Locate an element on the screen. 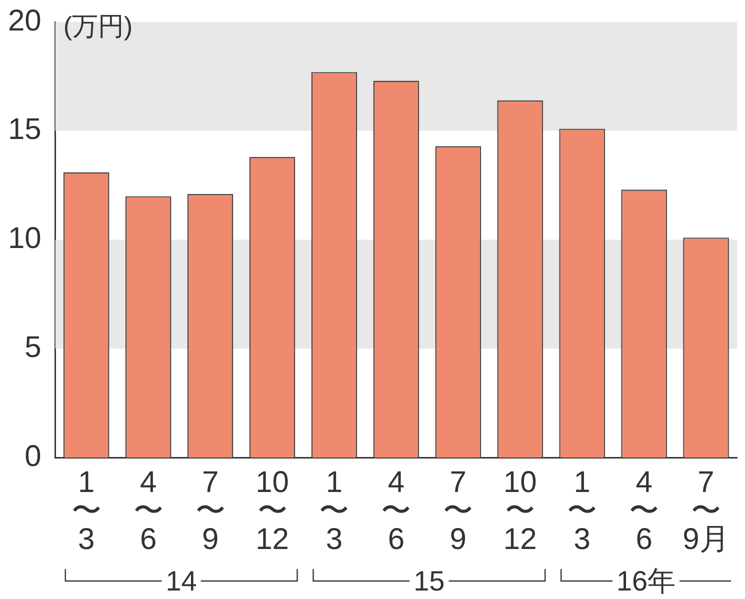 The height and width of the screenshot is (599, 745). text: 15 is located at coordinates (429, 581).